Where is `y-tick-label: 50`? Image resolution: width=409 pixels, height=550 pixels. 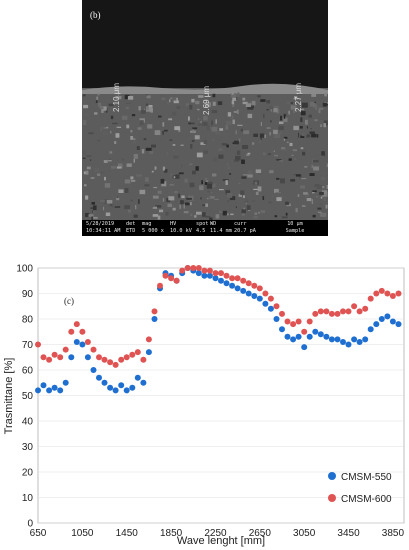 y-tick-label: 50 is located at coordinates (28, 396).